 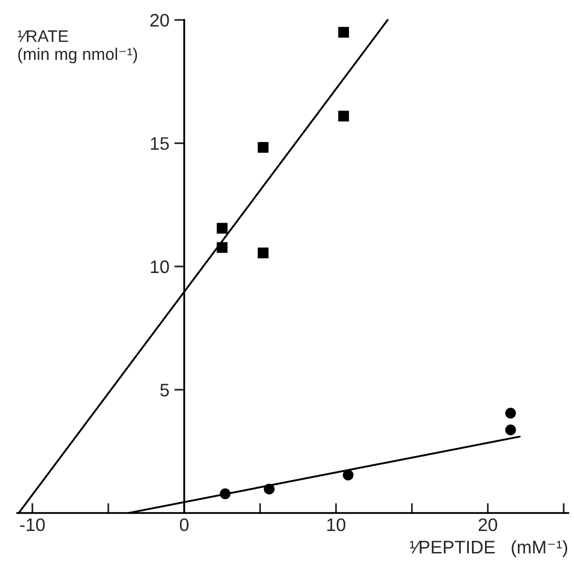 I want to click on x-axis-title: ¹⁄PEPTIDE (mM⁻¹), so click(x=489, y=549).